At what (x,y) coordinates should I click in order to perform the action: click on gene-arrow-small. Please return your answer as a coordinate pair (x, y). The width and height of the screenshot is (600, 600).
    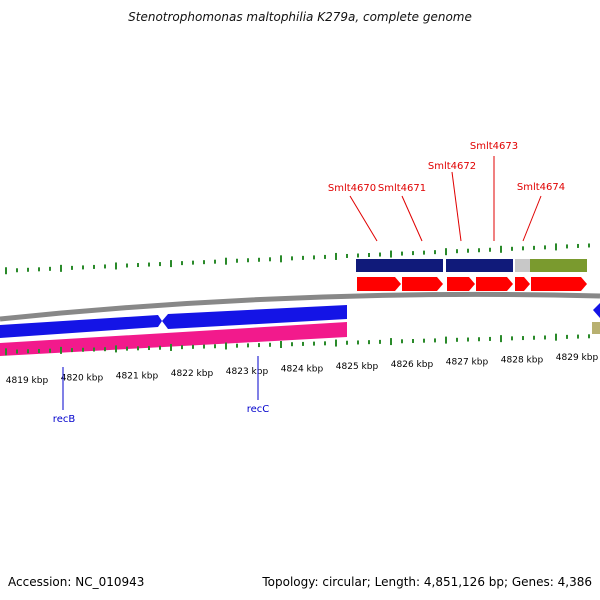
    Looking at the image, I should click on (522, 284).